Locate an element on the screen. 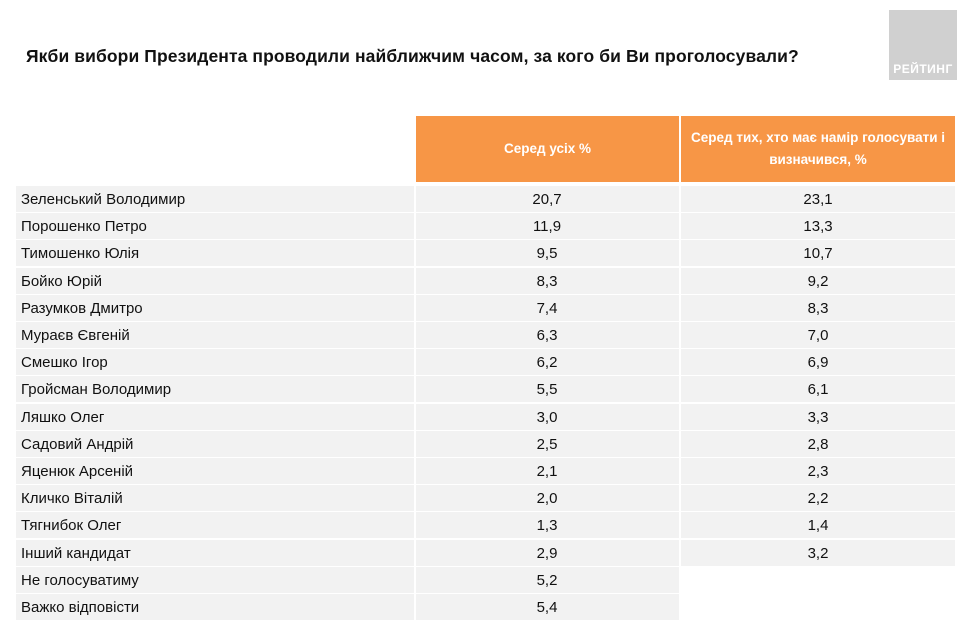 The width and height of the screenshot is (978, 634). row-name-cell: Порошенко Петро is located at coordinates (215, 226).